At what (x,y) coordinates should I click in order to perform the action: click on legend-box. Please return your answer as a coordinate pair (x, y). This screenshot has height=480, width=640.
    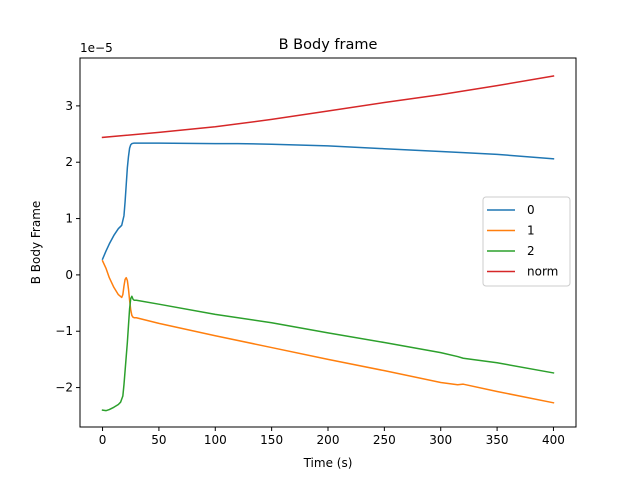
    Looking at the image, I should click on (526, 241).